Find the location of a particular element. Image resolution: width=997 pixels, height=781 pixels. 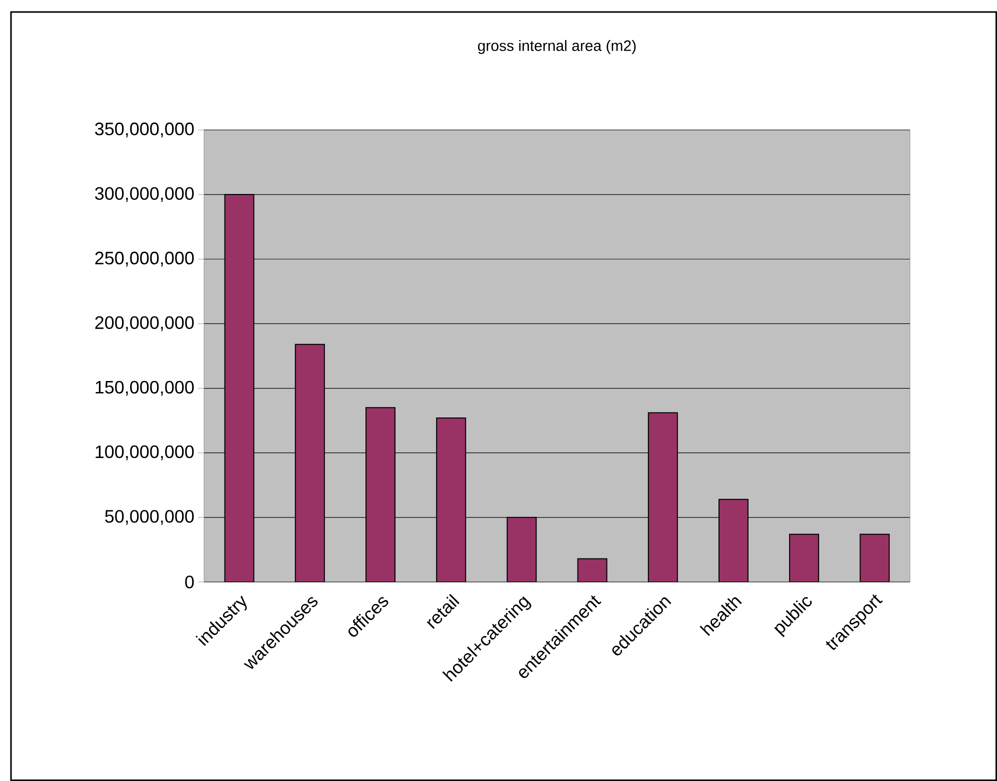

y-tick-label: 300,000,000 is located at coordinates (144, 194).